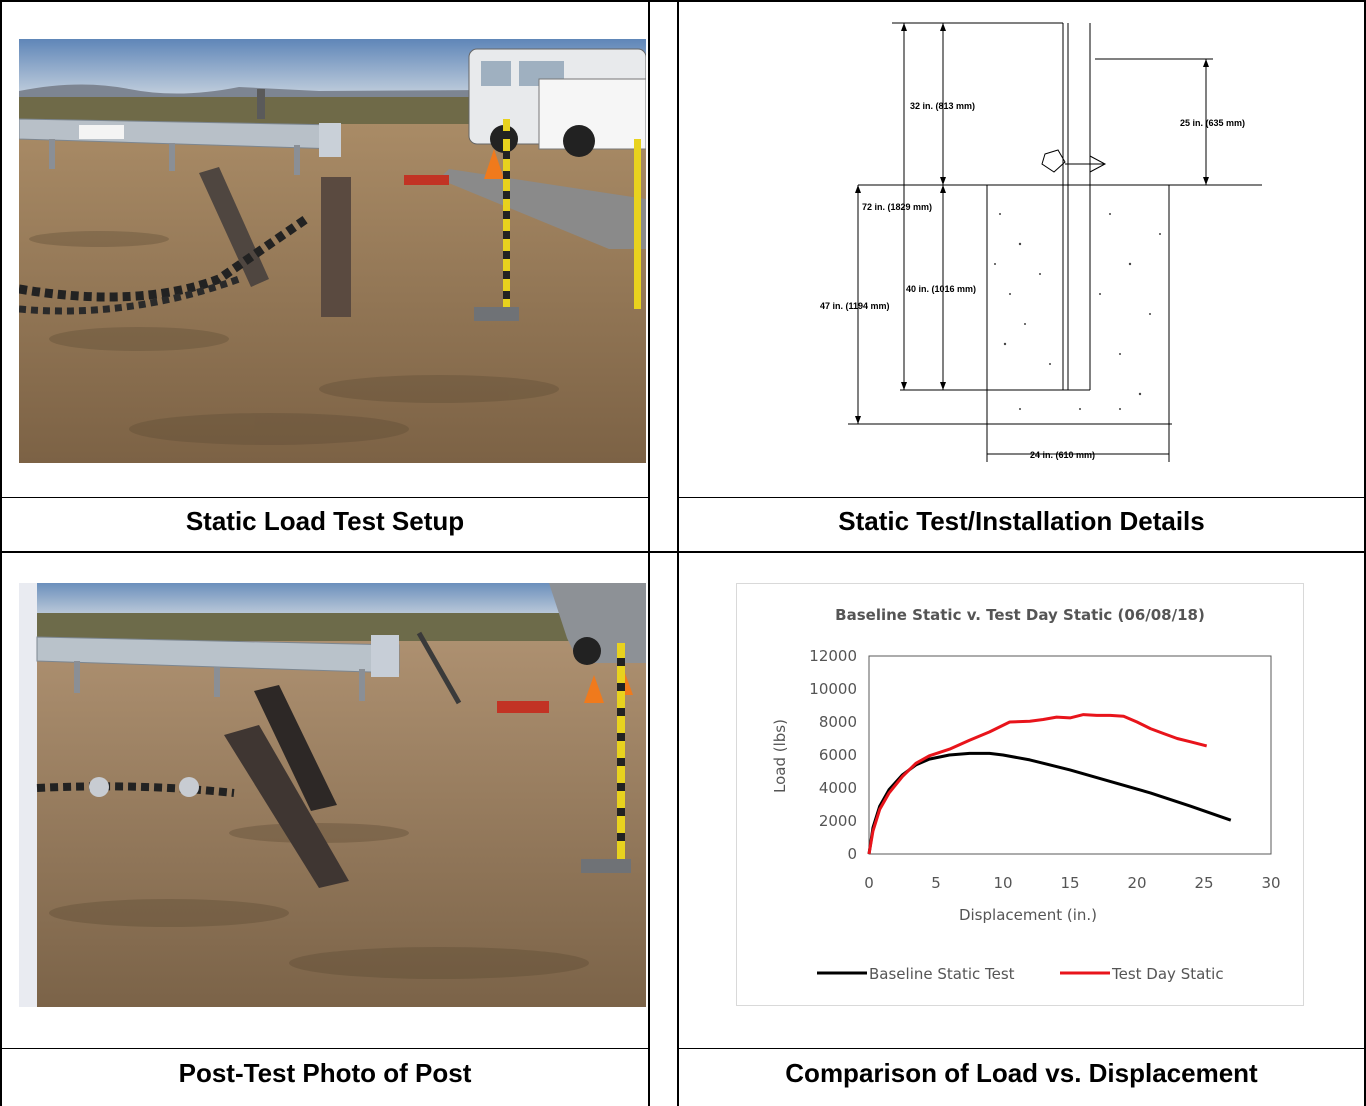 The height and width of the screenshot is (1106, 1366). Describe the element at coordinates (325, 1073) in the screenshot. I see `caption-post-test-photo: Post-Test Photo of Post` at that location.